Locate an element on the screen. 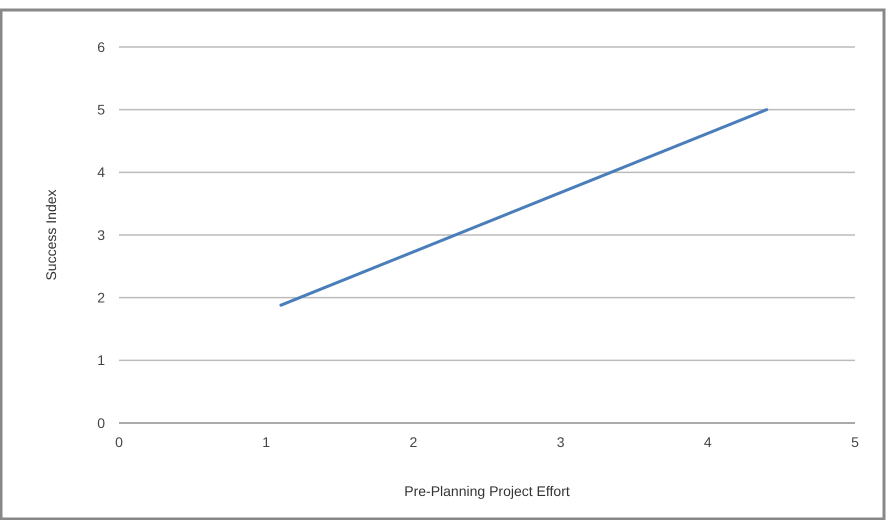  y-tick-label: 4 is located at coordinates (101, 172).